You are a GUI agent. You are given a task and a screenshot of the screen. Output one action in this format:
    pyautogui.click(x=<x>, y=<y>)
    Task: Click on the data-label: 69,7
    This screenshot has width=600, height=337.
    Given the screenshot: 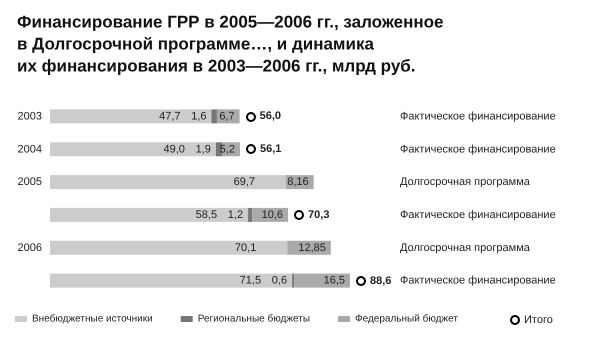 What is the action you would take?
    pyautogui.click(x=245, y=182)
    